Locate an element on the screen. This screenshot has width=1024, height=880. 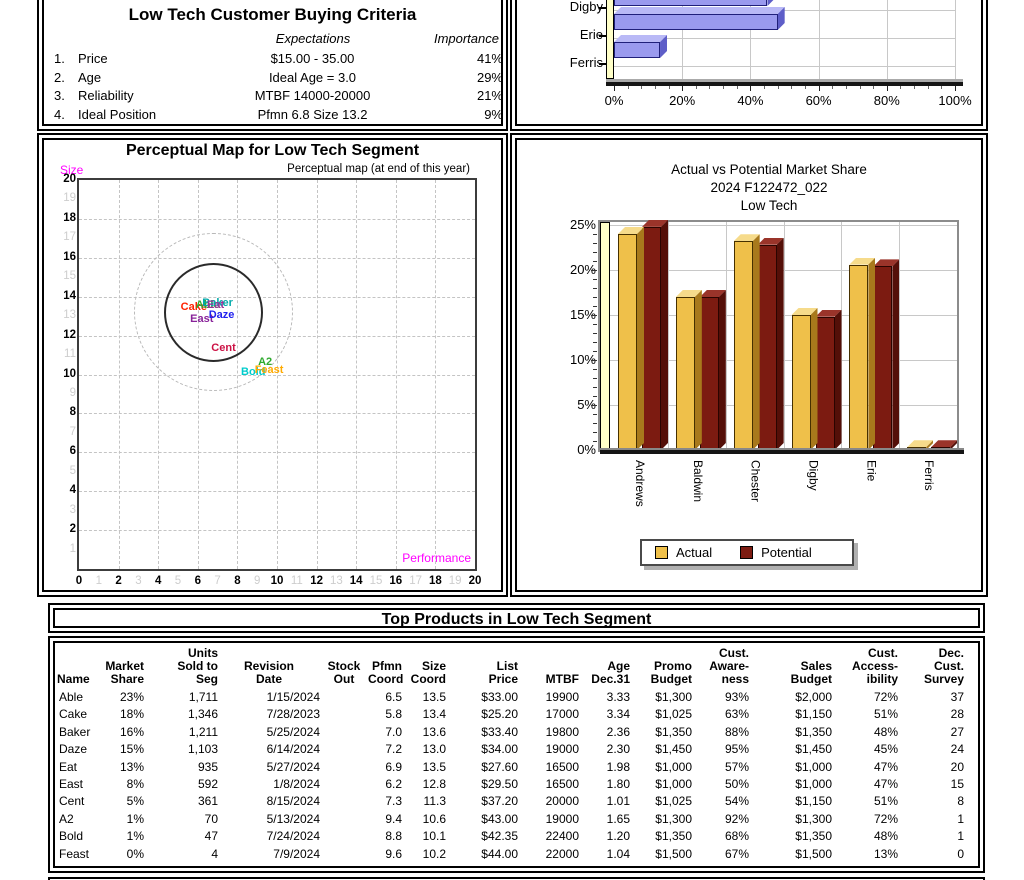
x-tick-label: 0 is located at coordinates (79, 581).